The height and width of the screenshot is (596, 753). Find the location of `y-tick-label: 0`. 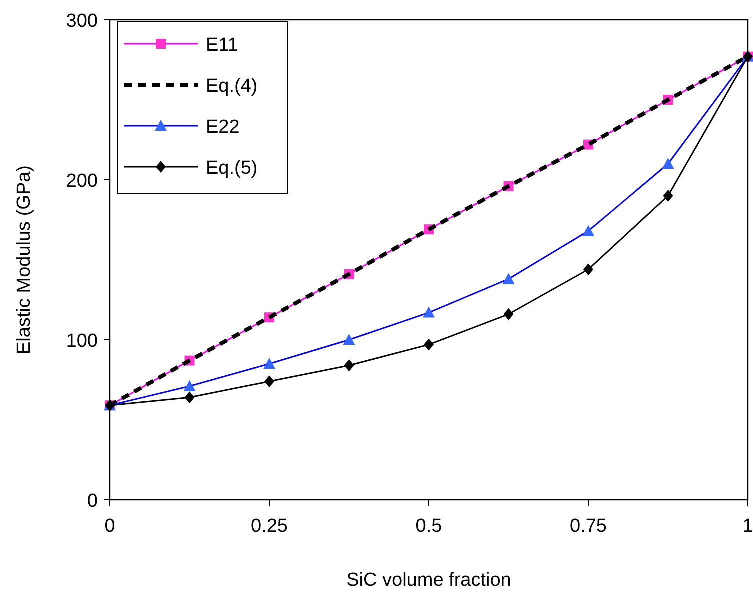

y-tick-label: 0 is located at coordinates (92, 501).